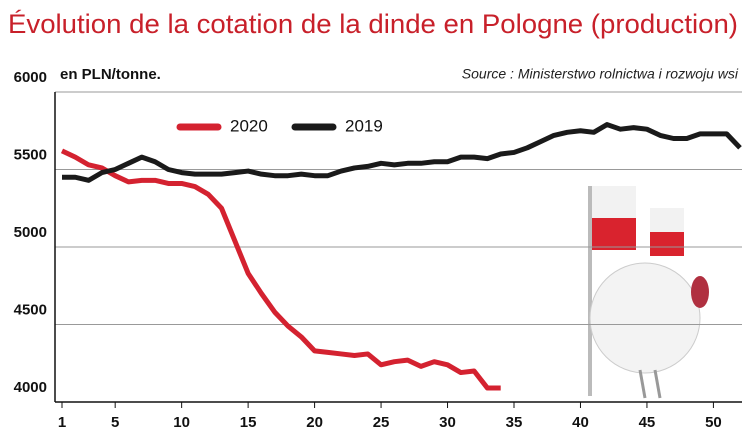  What do you see at coordinates (30, 154) in the screenshot?
I see `y-tick-label: 5500` at bounding box center [30, 154].